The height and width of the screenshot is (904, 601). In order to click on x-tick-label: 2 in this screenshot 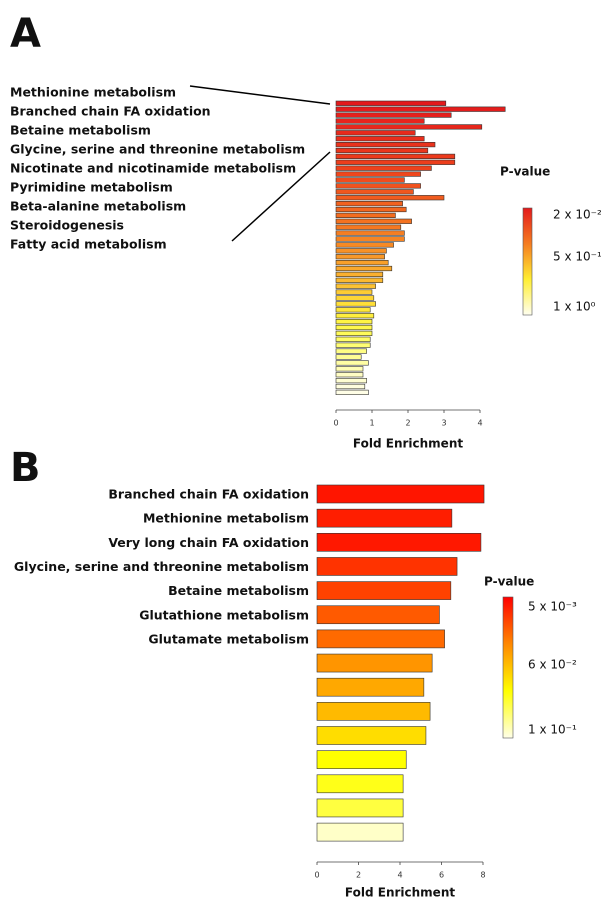, I will do `click(358, 875)`.